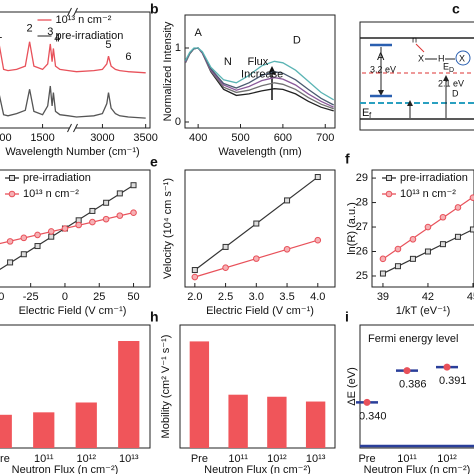  What do you see at coordinates (456, 9) in the screenshot?
I see `panel-letter: c` at bounding box center [456, 9].